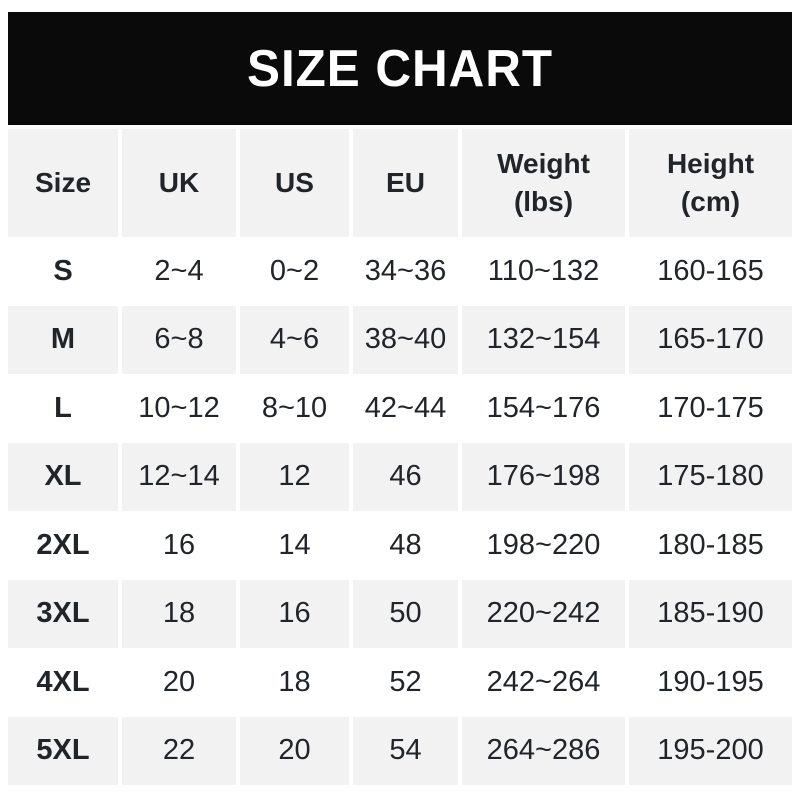 This screenshot has height=800, width=800. I want to click on table-row-3xl: 3XL 18 16 50 220~242 185-190, so click(400, 613).